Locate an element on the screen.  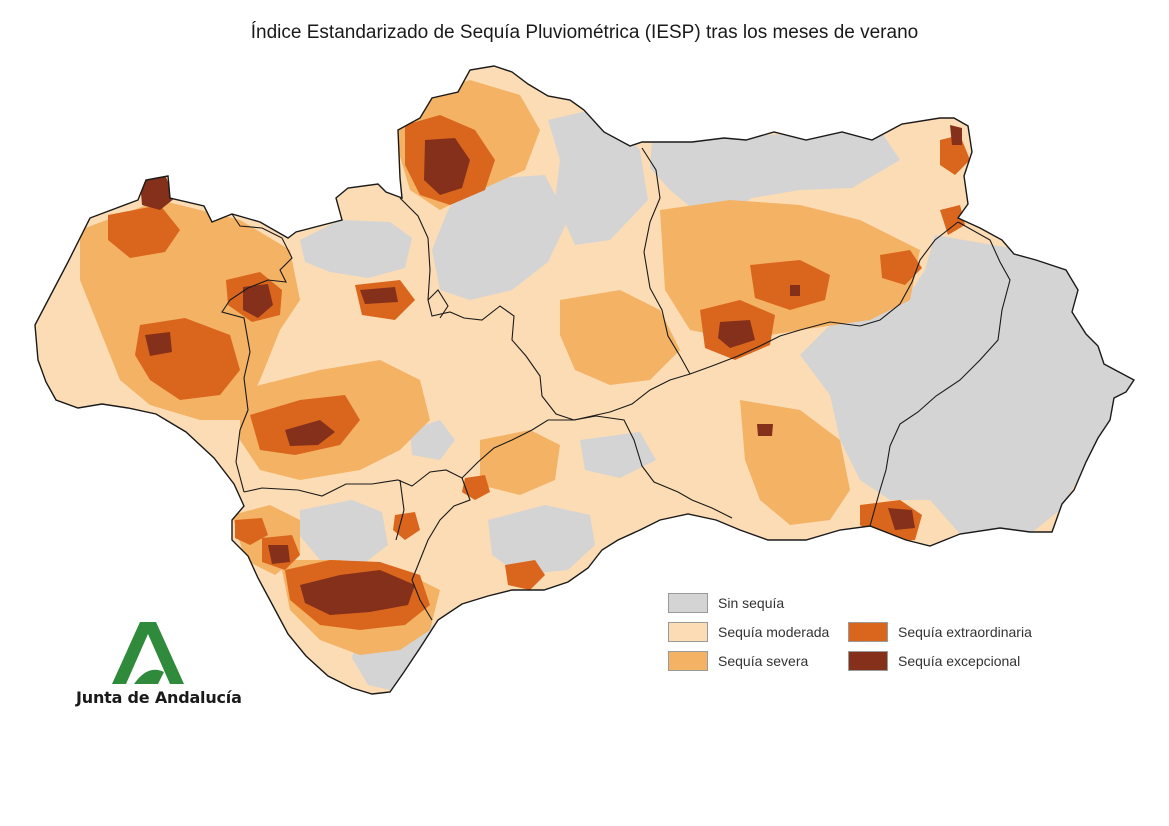
legend-item-sequia-moderada: Sequía moderada is located at coordinates (748, 632).